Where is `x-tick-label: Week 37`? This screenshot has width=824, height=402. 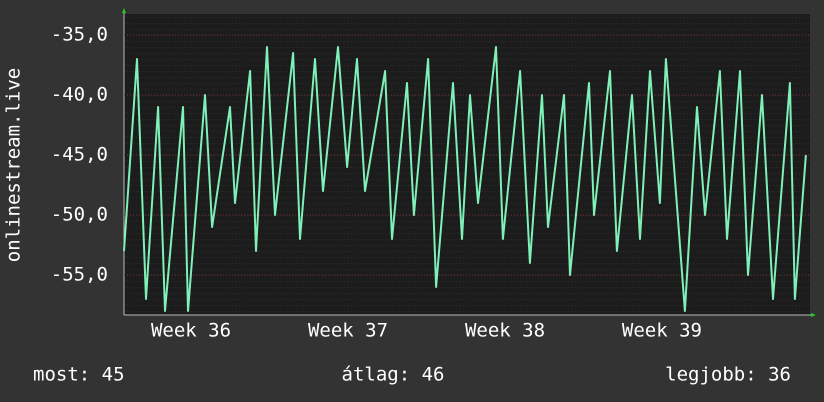 x-tick-label: Week 37 is located at coordinates (348, 331).